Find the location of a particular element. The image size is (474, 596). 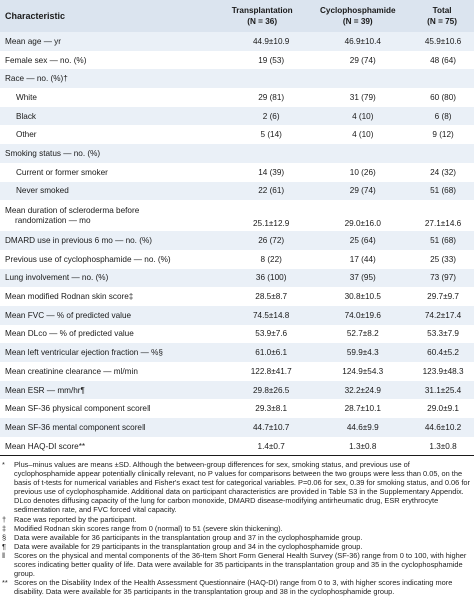

cell-cyclophosphamide: 10 (26) is located at coordinates (362, 172).